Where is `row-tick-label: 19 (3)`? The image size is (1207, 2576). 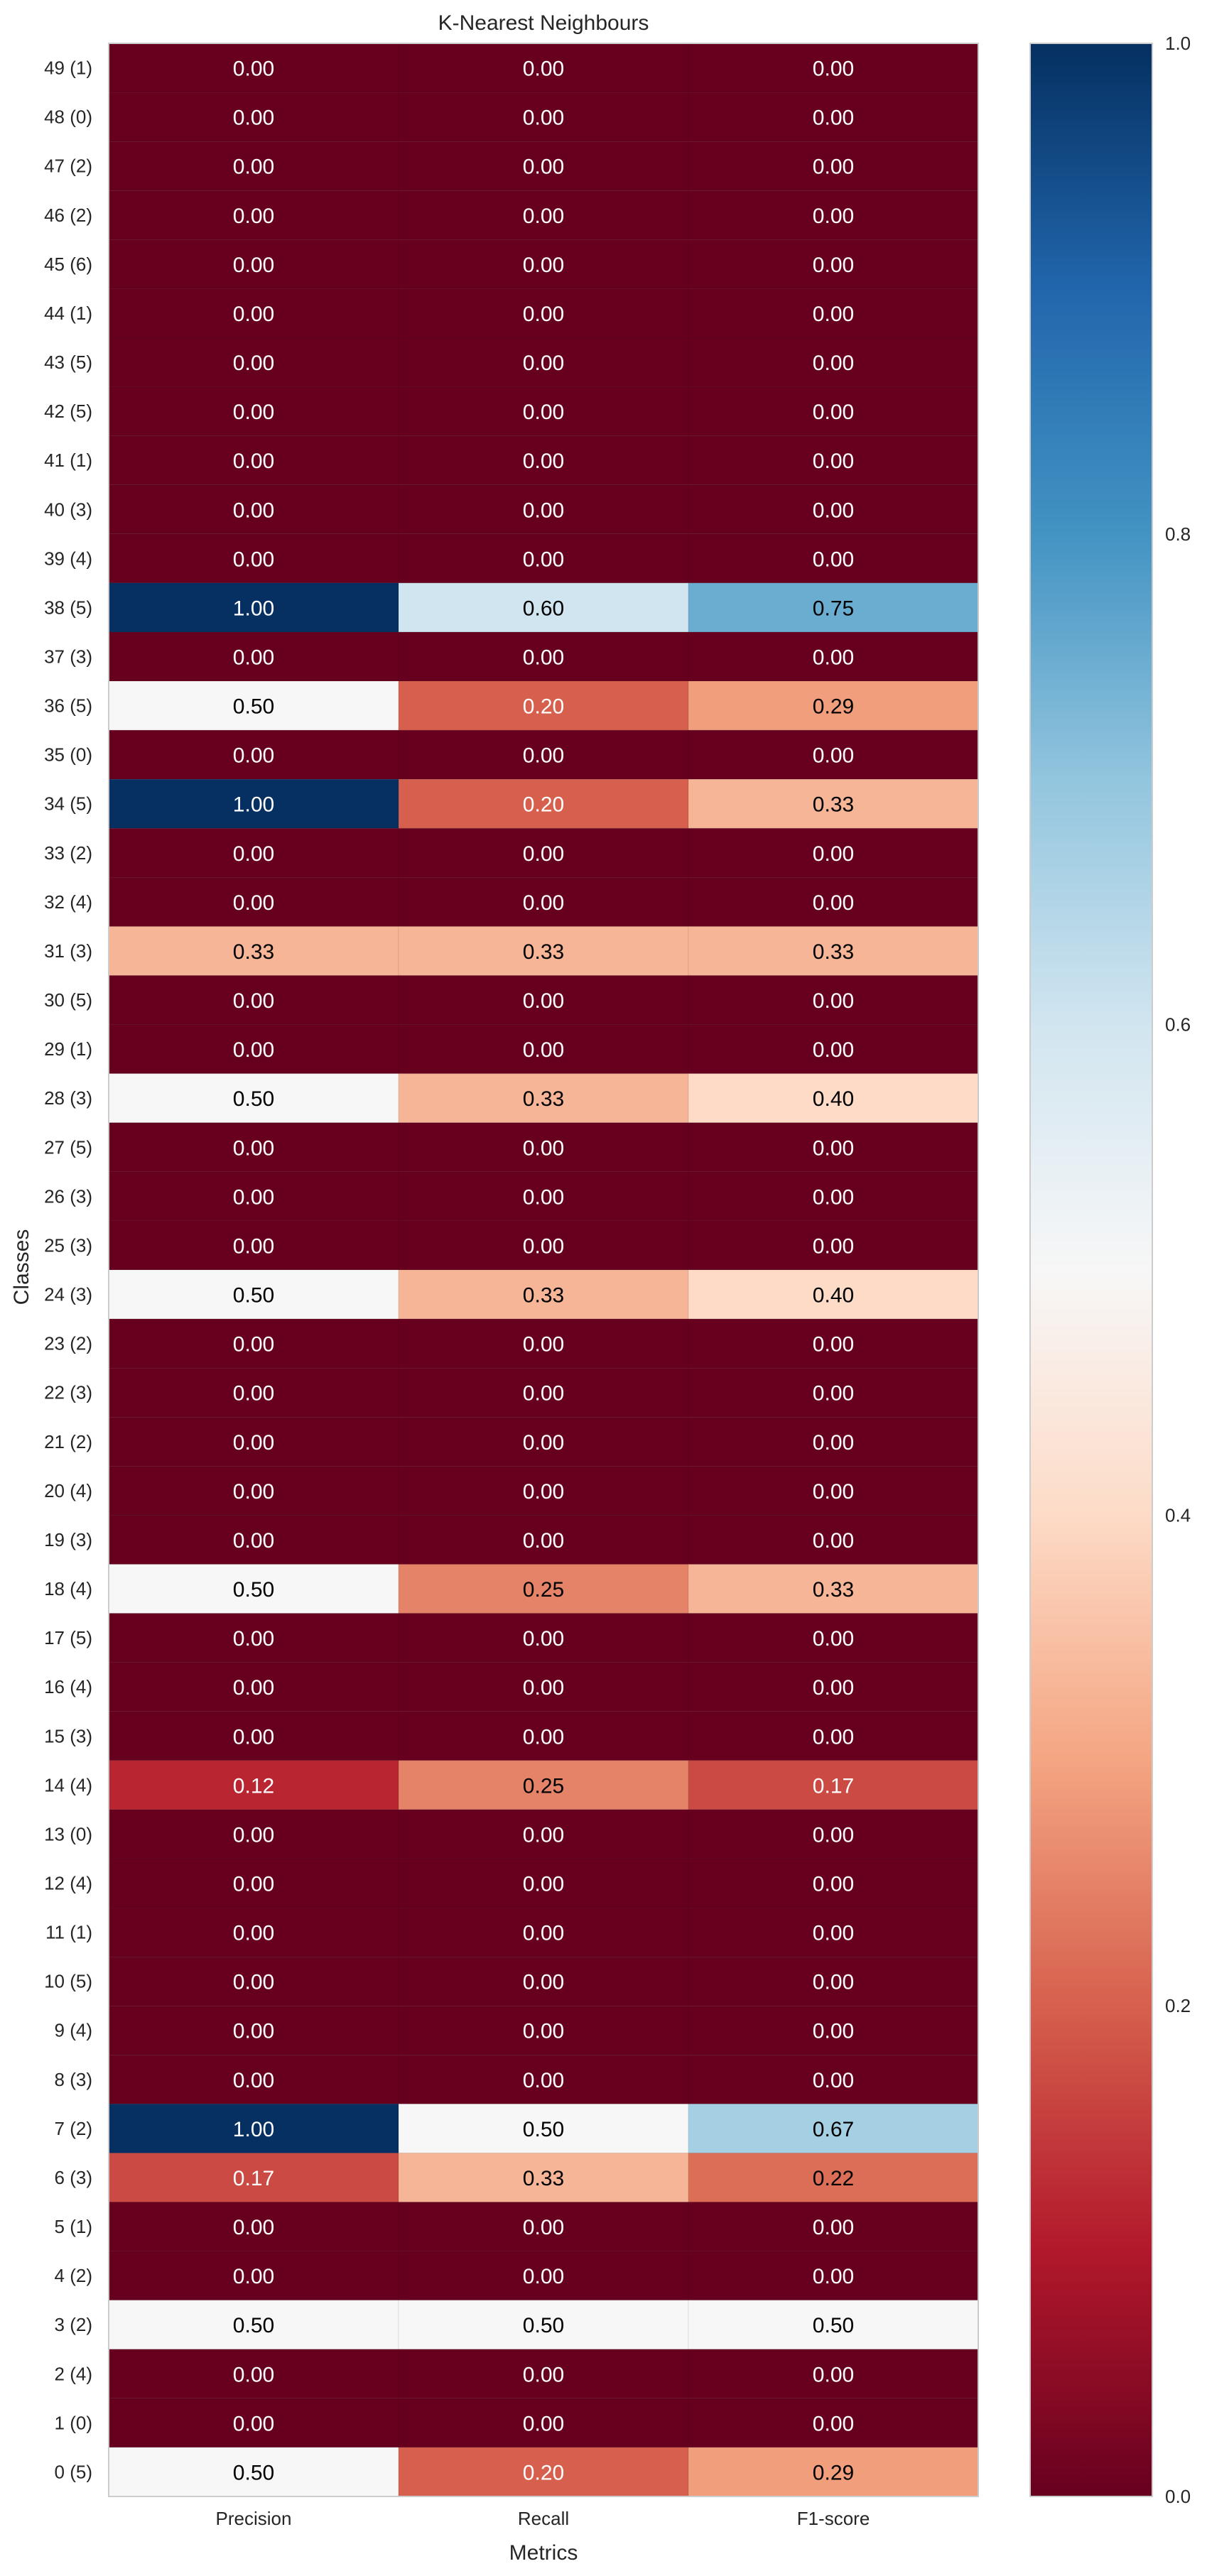 row-tick-label: 19 (3) is located at coordinates (68, 1540).